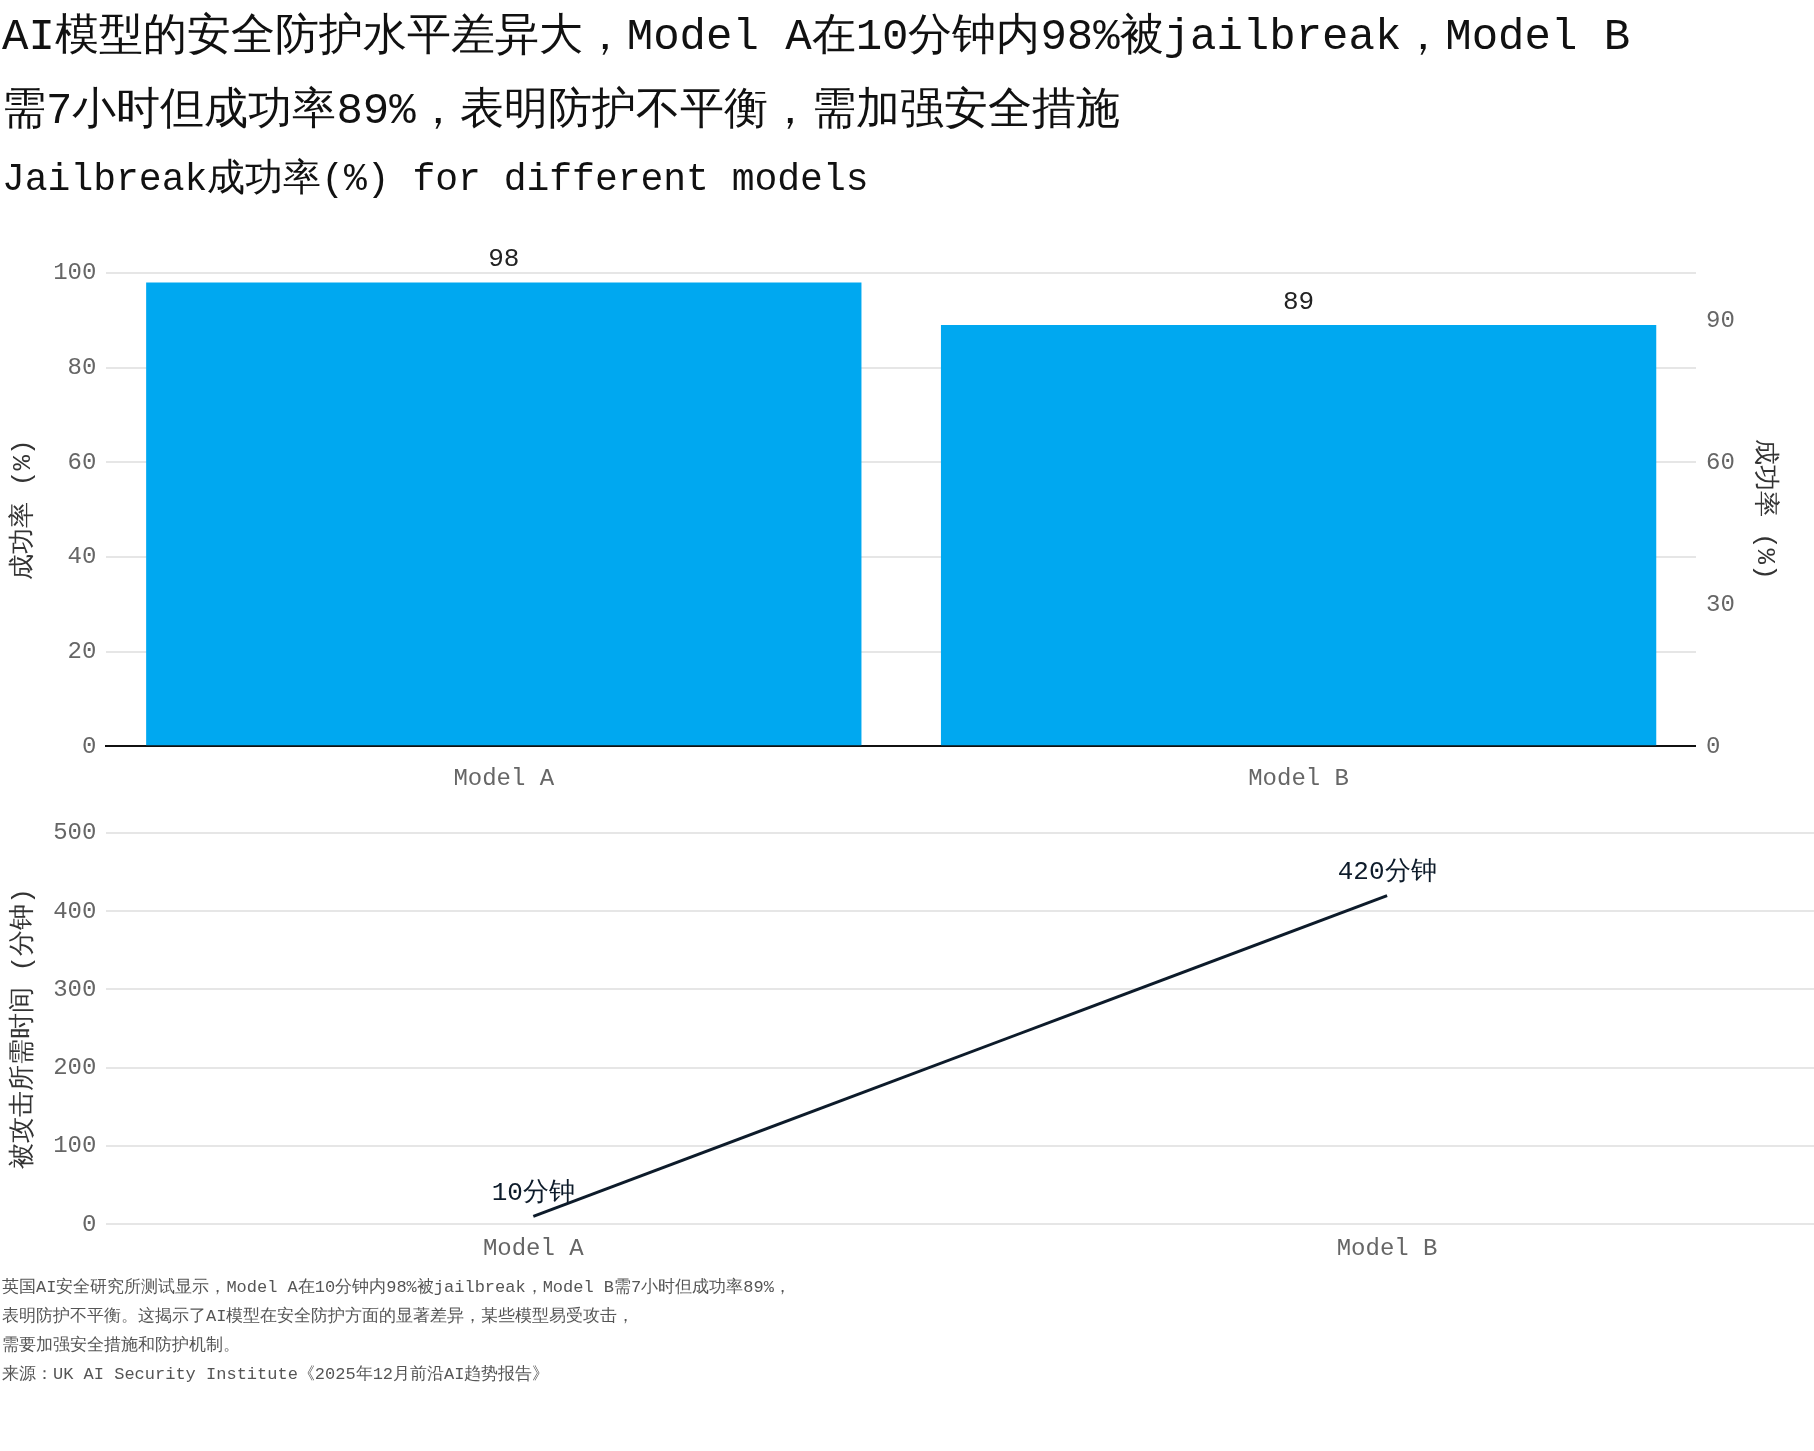 Image resolution: width=1814 pixels, height=1451 pixels. Describe the element at coordinates (397, 1287) in the screenshot. I see `text: 英国AI安全研究所测试显示，Model A在10分钟内98%被jailbreak，Model B需7小时但成功率89%，` at that location.